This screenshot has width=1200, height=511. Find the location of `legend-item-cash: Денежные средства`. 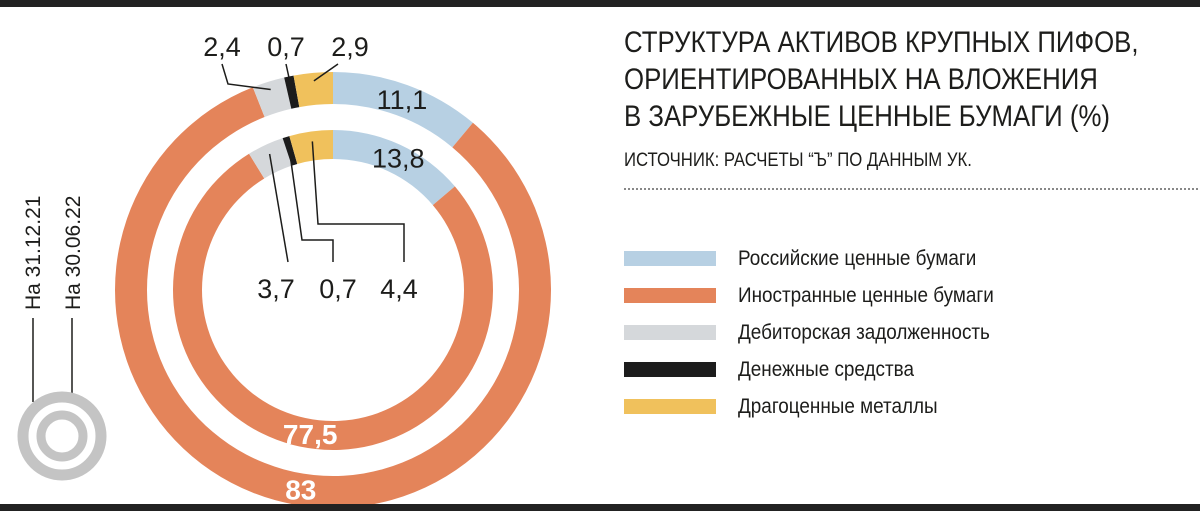

legend-item-cash: Денежные средства is located at coordinates (823, 369).